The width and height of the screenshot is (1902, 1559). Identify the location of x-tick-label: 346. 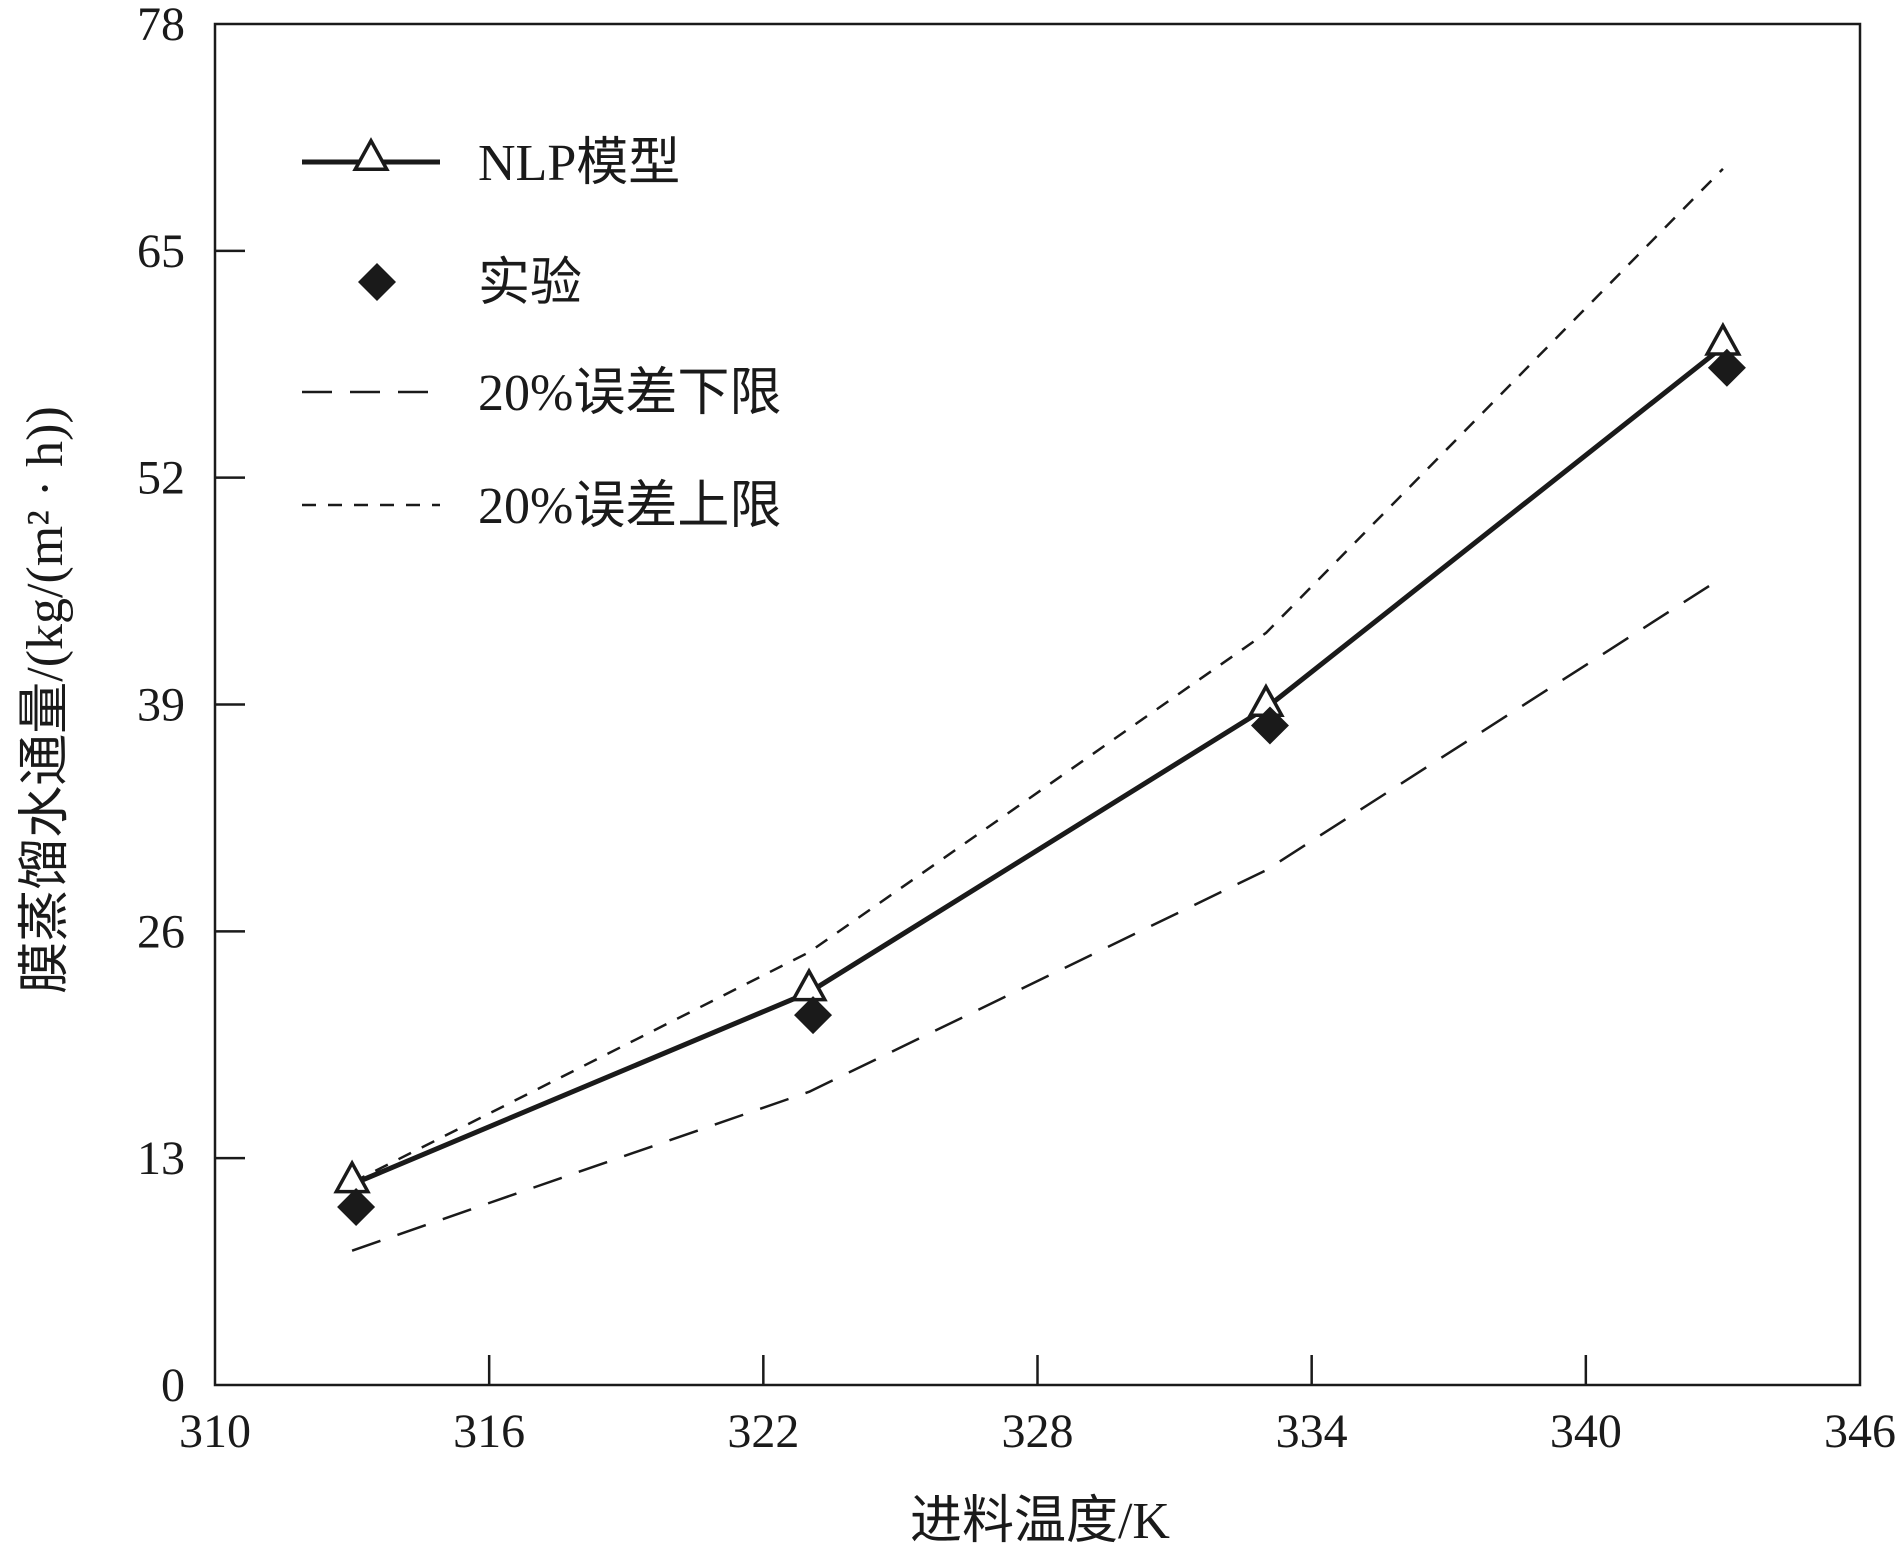
(1860, 1431).